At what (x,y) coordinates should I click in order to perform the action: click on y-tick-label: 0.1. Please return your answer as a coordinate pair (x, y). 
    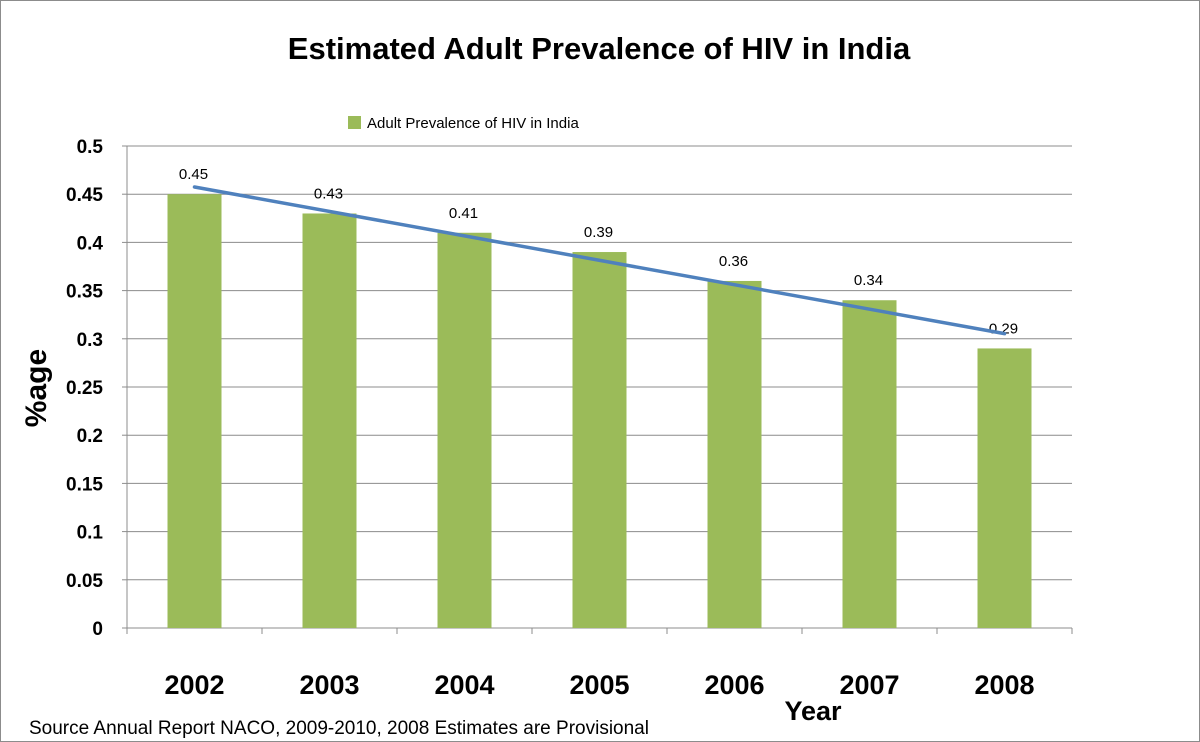
    Looking at the image, I should click on (90, 533).